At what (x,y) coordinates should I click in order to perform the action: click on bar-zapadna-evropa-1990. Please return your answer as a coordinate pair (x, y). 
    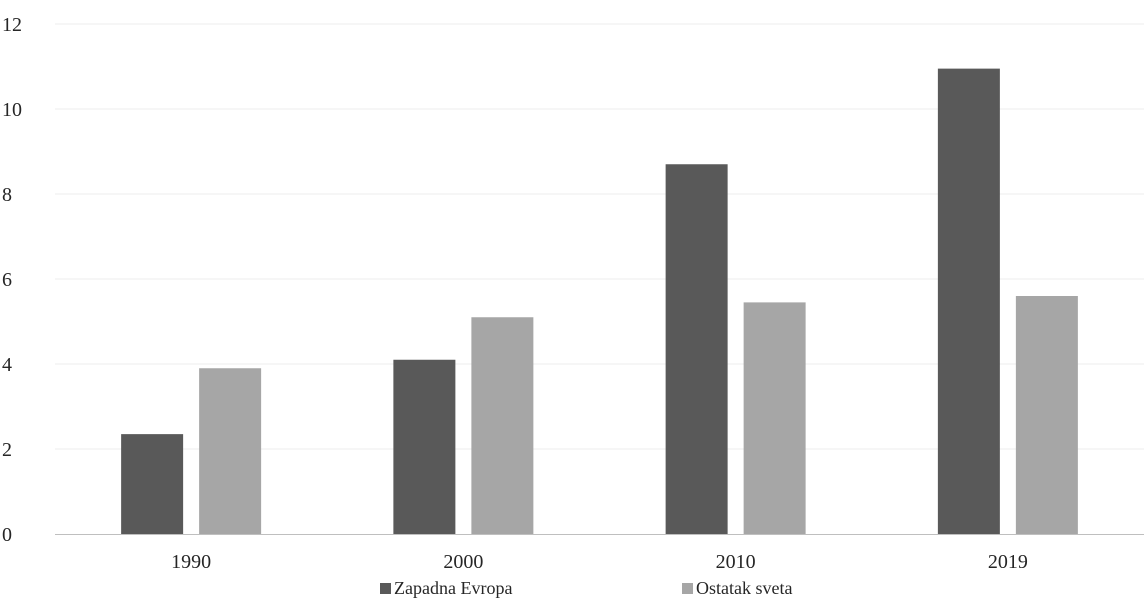
    Looking at the image, I should click on (152, 484).